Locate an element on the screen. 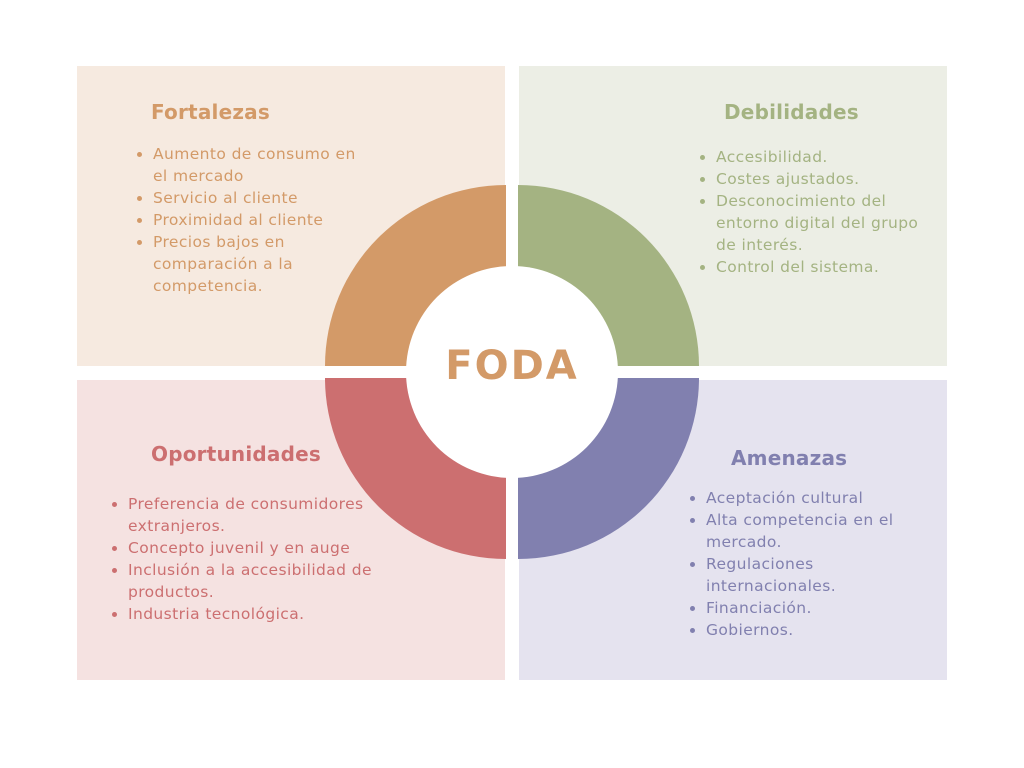 The width and height of the screenshot is (1024, 768). list-item: Accesibilidad. is located at coordinates (826, 157).